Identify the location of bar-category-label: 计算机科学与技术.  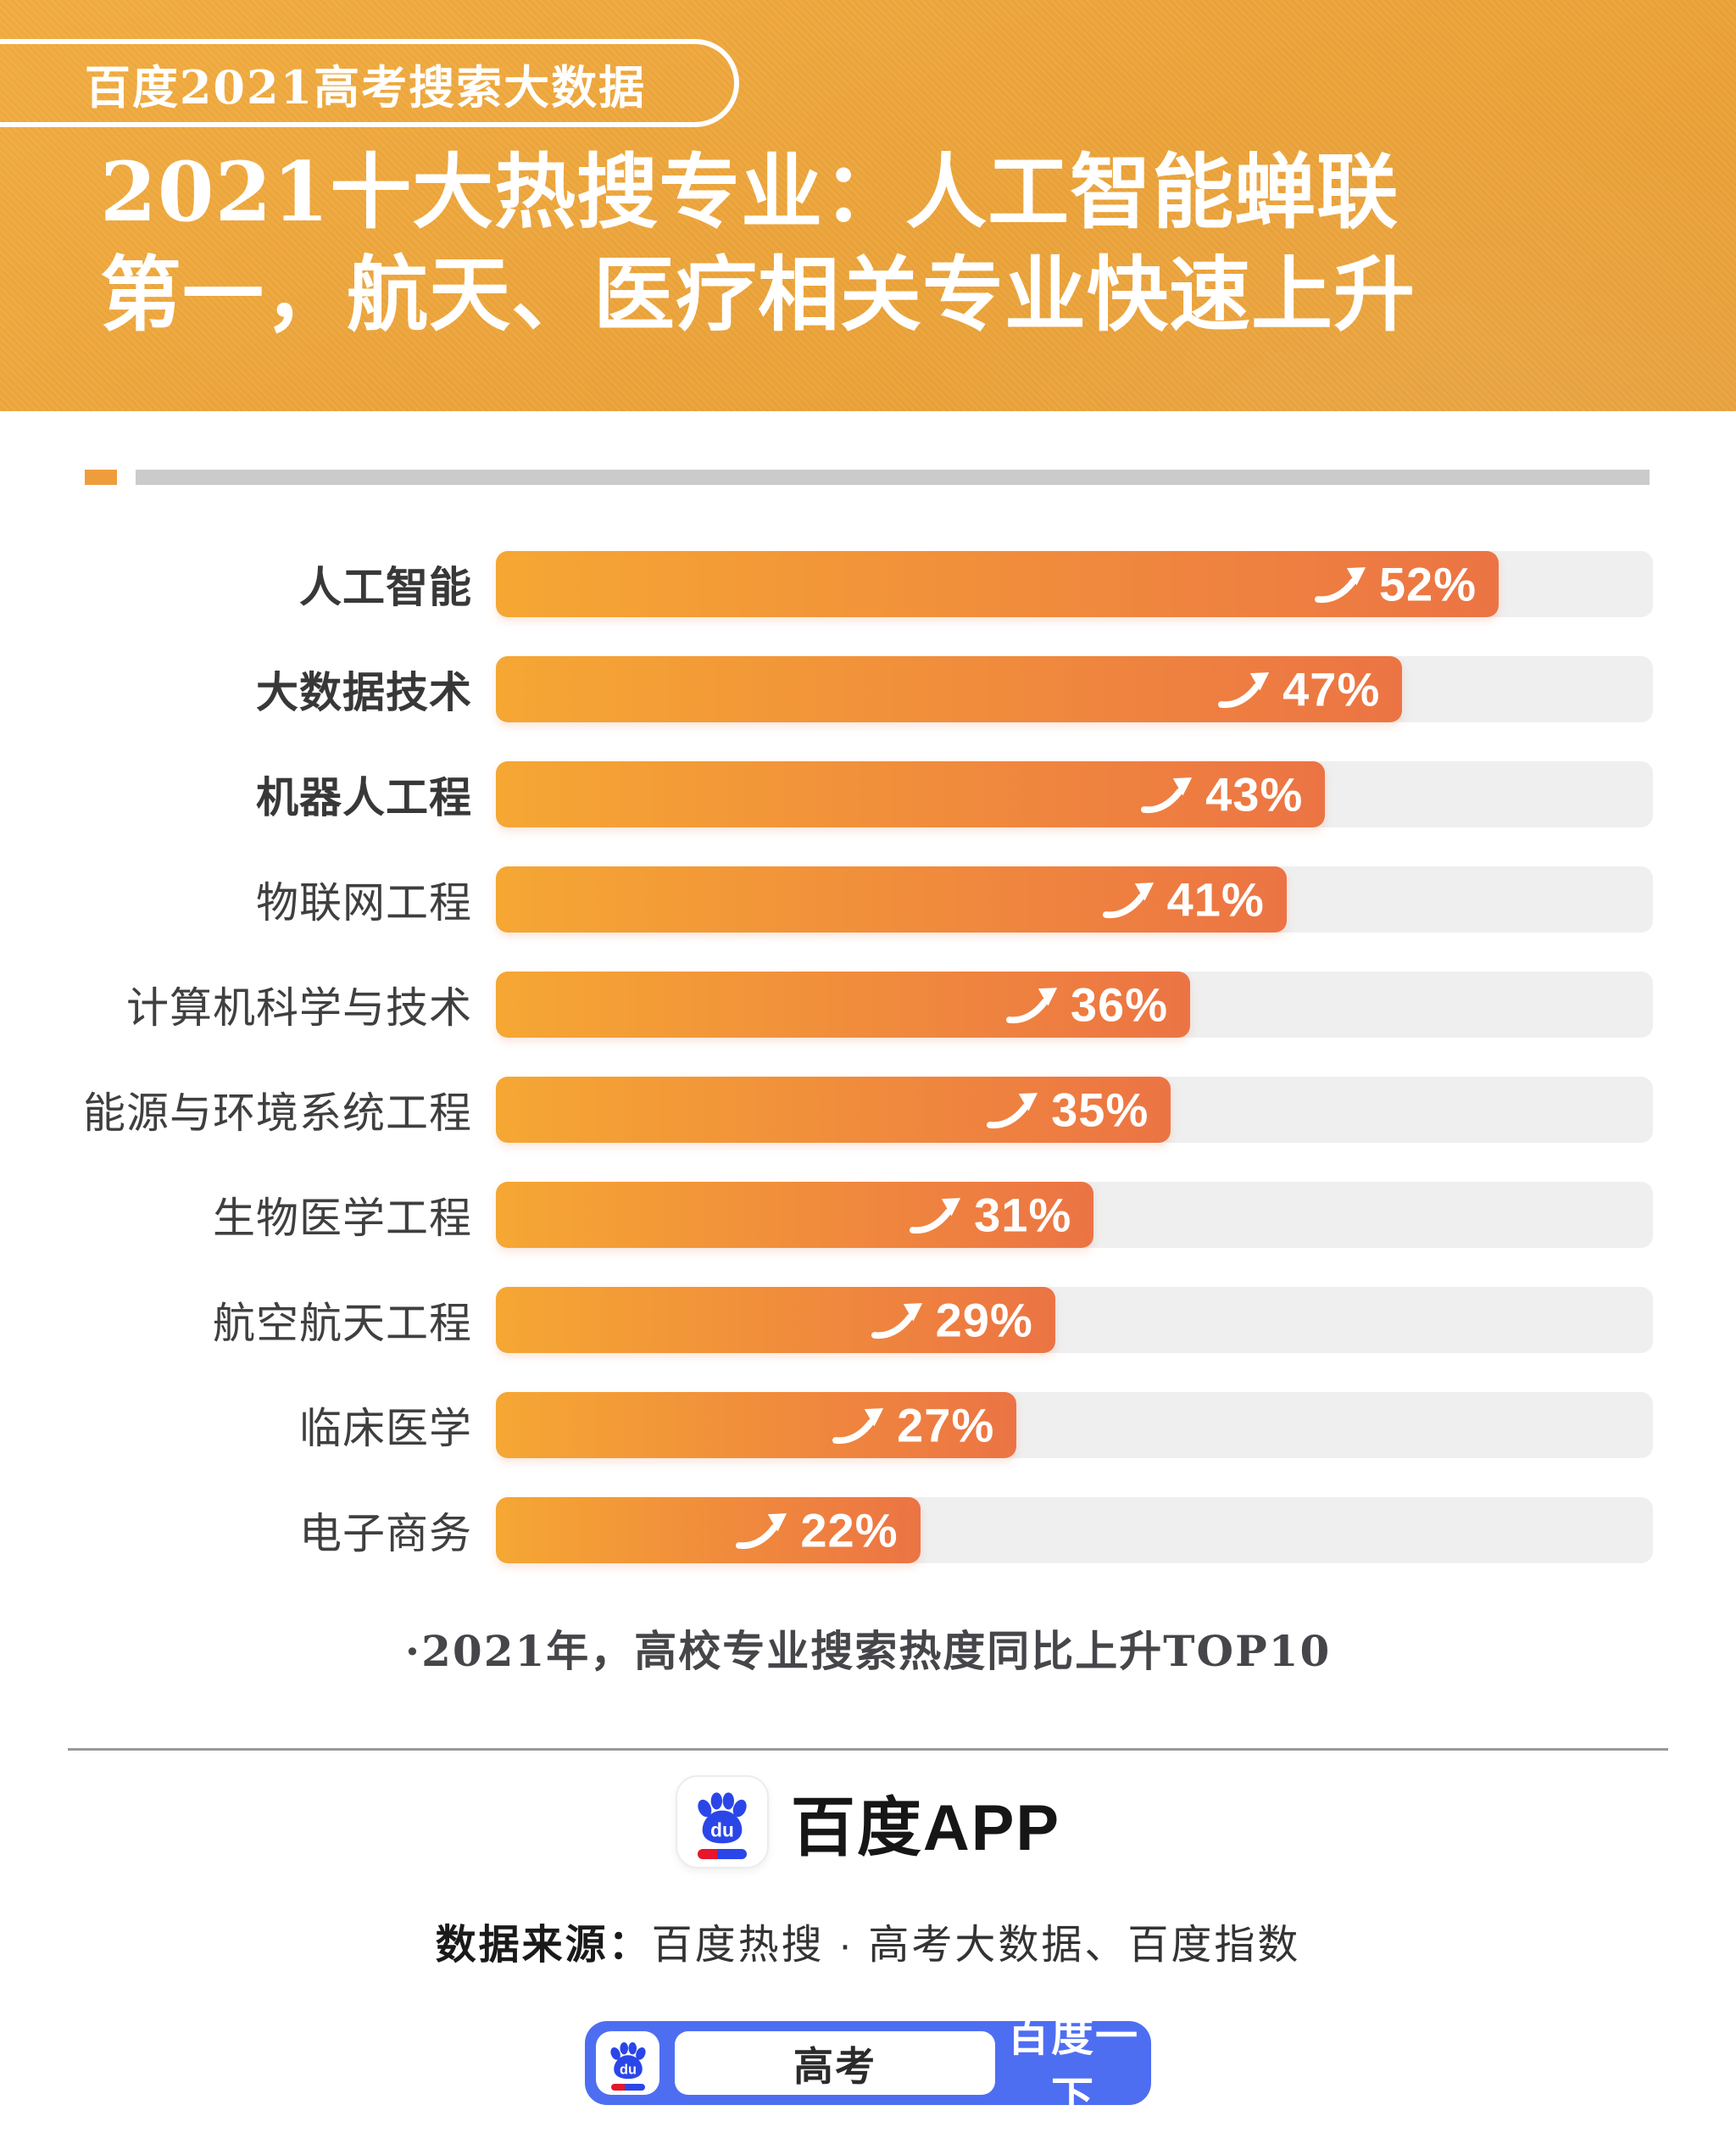
(299, 1008).